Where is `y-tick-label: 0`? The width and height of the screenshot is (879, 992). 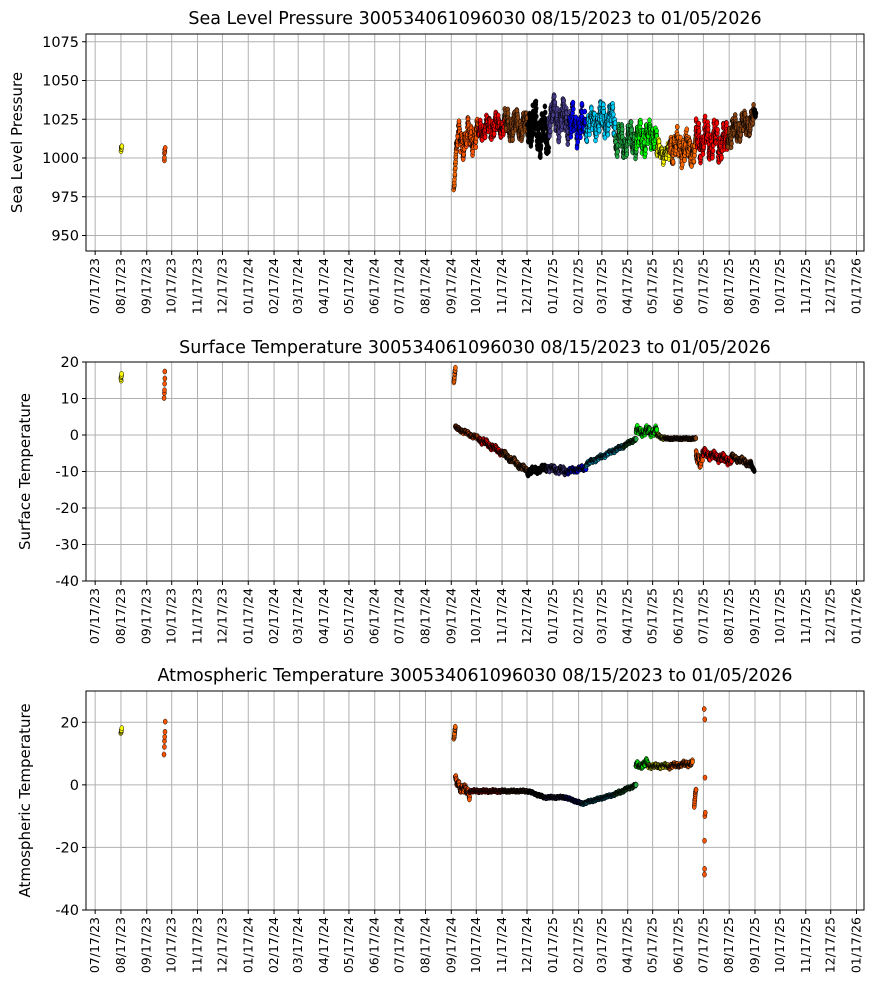 y-tick-label: 0 is located at coordinates (74, 436).